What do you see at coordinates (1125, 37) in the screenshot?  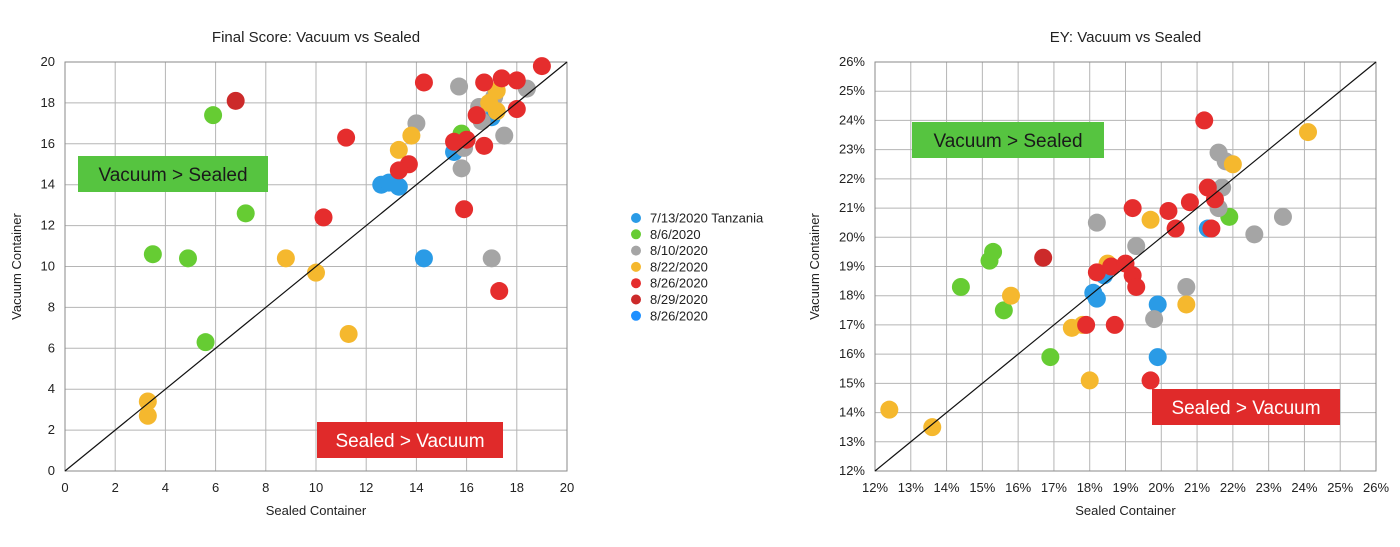 I see `chart-title: EY: Vacuum vs Sealed` at bounding box center [1125, 37].